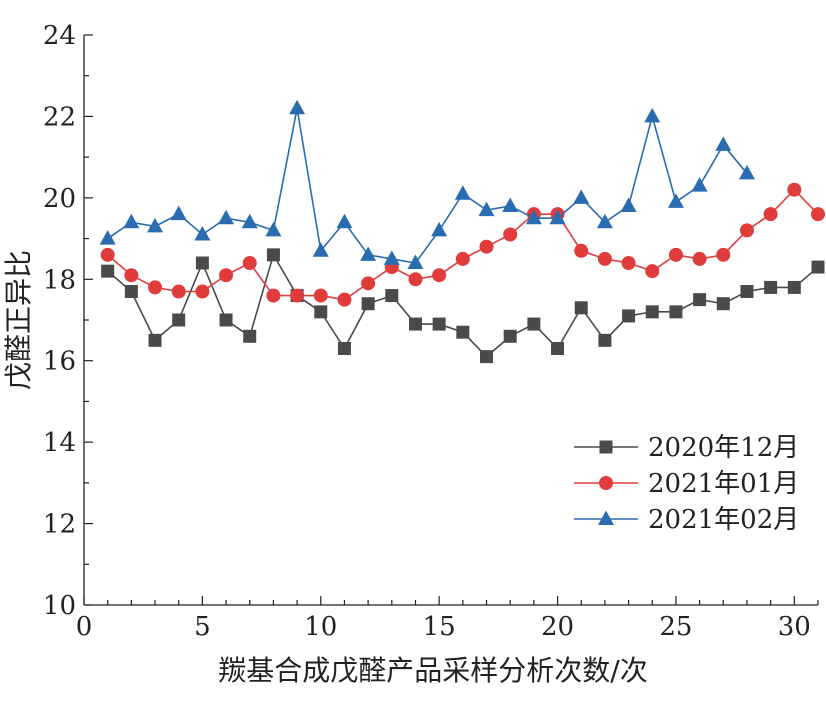 The image size is (826, 714). Describe the element at coordinates (59, 117) in the screenshot. I see `y-tick-label: 22` at that location.